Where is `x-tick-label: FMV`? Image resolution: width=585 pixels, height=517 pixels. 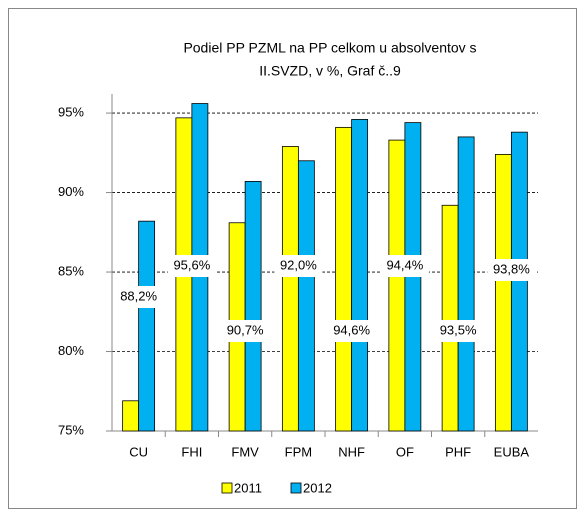 x-tick-label: FMV is located at coordinates (245, 451).